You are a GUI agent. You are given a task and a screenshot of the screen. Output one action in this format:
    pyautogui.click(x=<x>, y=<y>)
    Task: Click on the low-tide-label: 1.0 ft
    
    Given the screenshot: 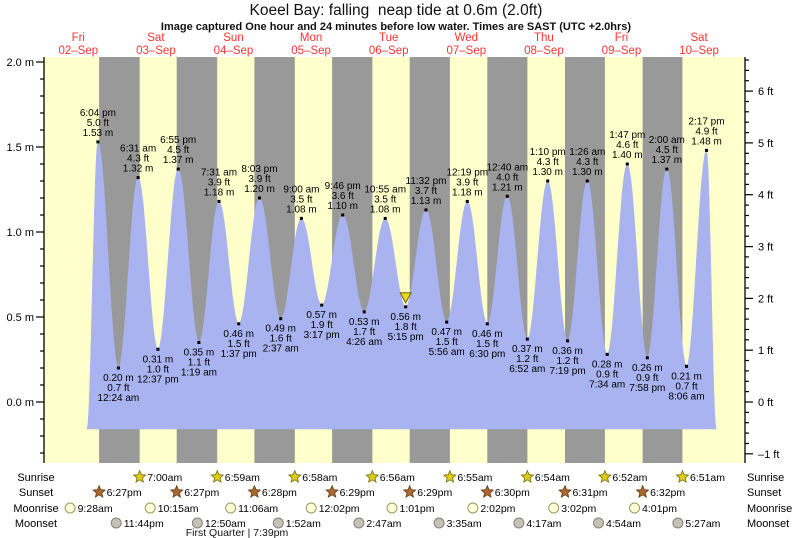 What is the action you would take?
    pyautogui.click(x=158, y=369)
    